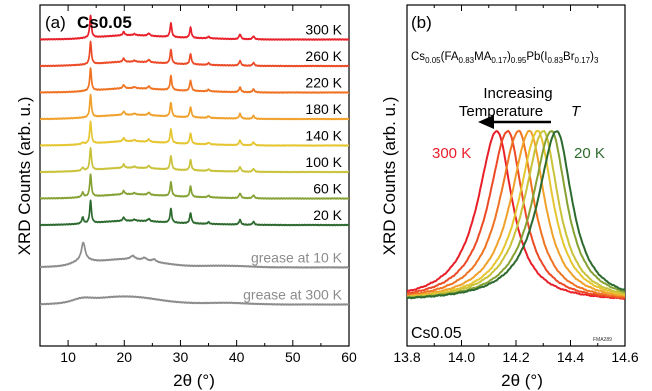 Image resolution: width=652 pixels, height=391 pixels. I want to click on panel-a-y-axis-label: XRD Counts (arb. u.), so click(24, 176).